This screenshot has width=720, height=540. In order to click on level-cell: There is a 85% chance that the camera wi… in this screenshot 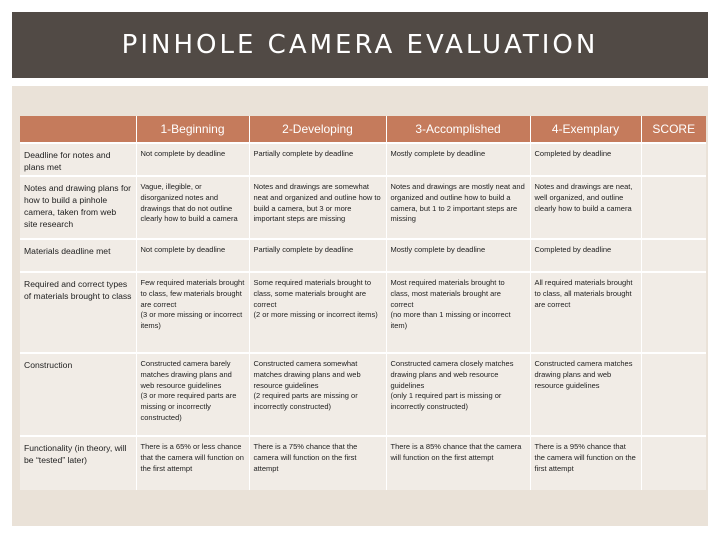, I will do `click(457, 462)`.